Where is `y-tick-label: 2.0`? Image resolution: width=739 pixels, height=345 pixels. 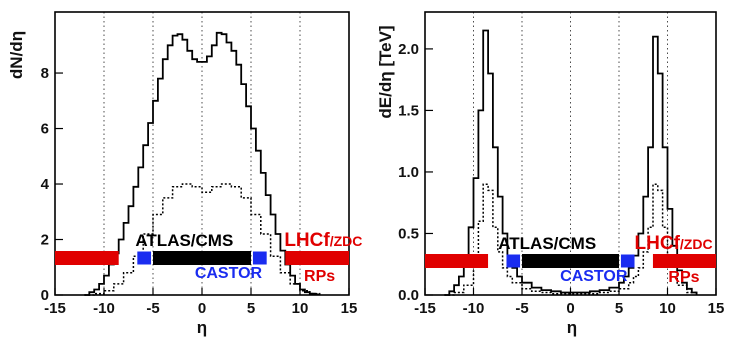 y-tick-label: 2.0 is located at coordinates (408, 49).